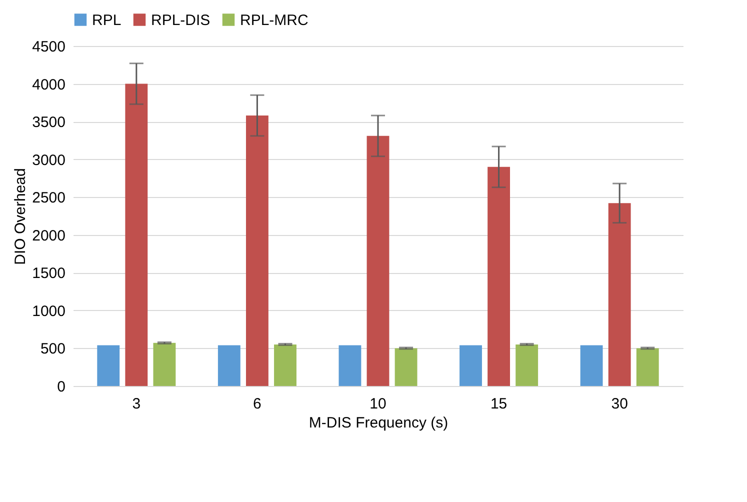  What do you see at coordinates (61, 387) in the screenshot?
I see `y-tick-label: 0` at bounding box center [61, 387].